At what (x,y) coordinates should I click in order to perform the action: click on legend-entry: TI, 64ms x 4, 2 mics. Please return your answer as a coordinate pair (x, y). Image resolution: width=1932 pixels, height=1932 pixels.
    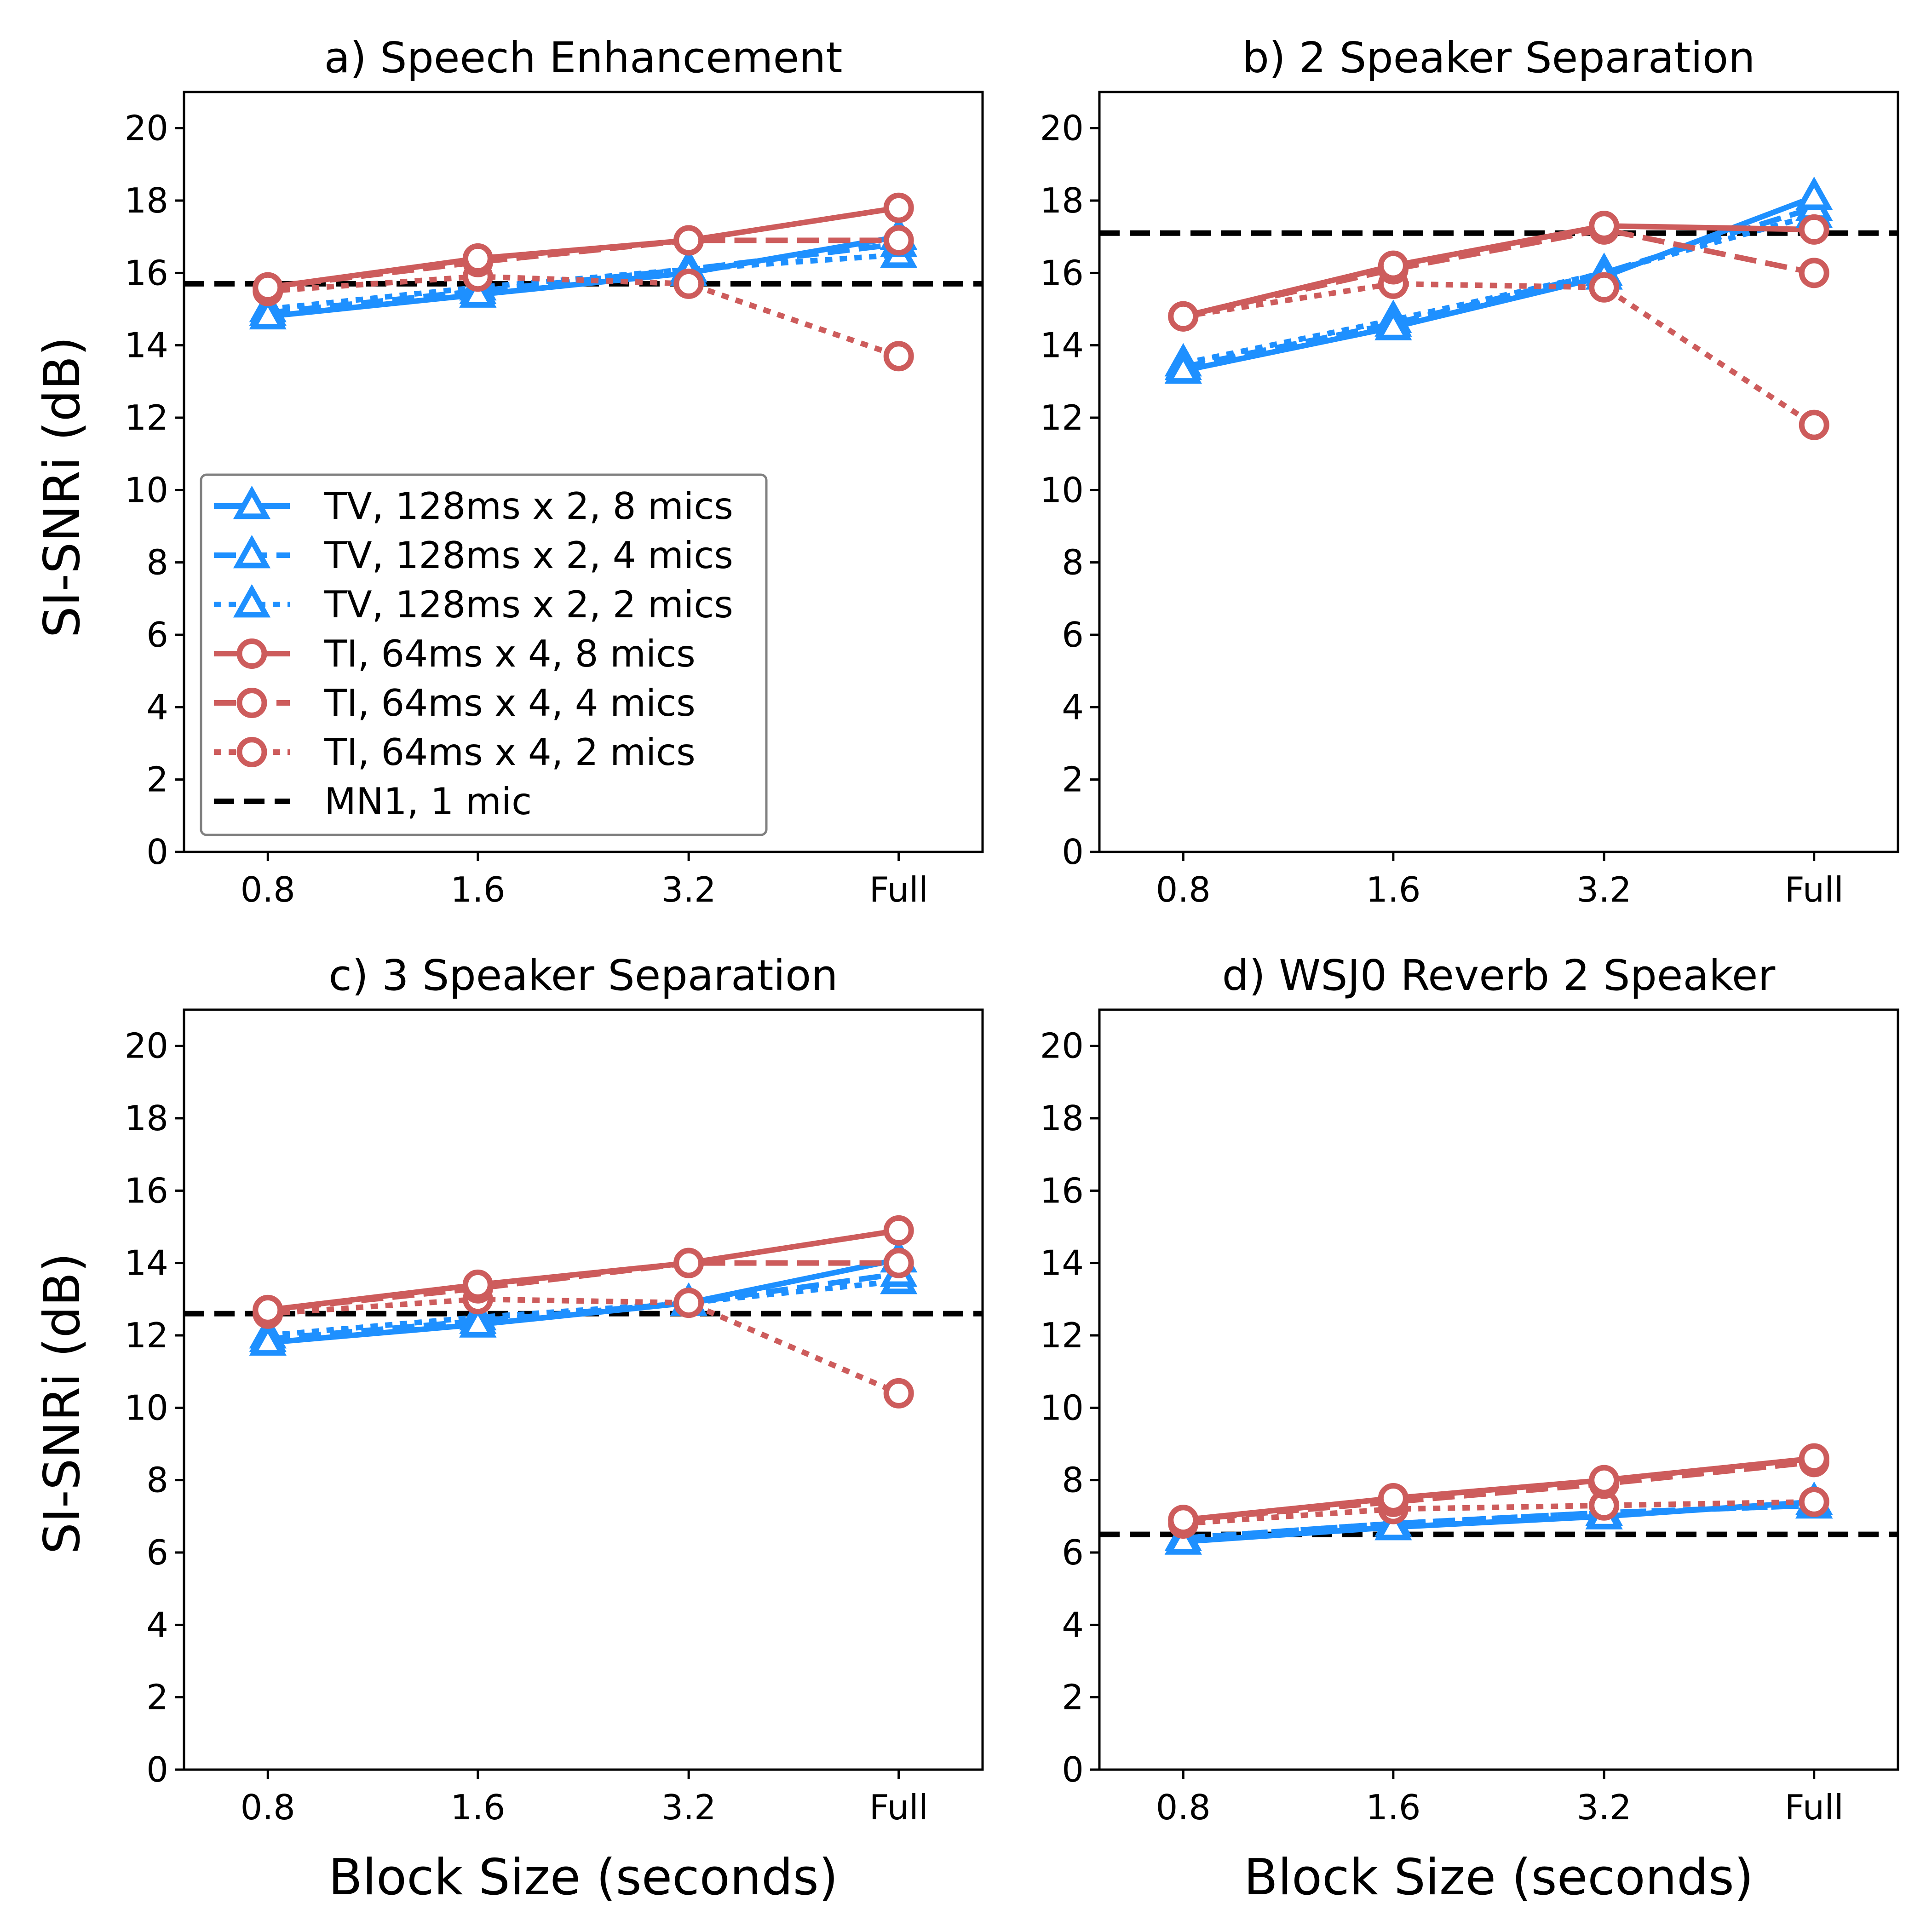
    Looking at the image, I should click on (455, 752).